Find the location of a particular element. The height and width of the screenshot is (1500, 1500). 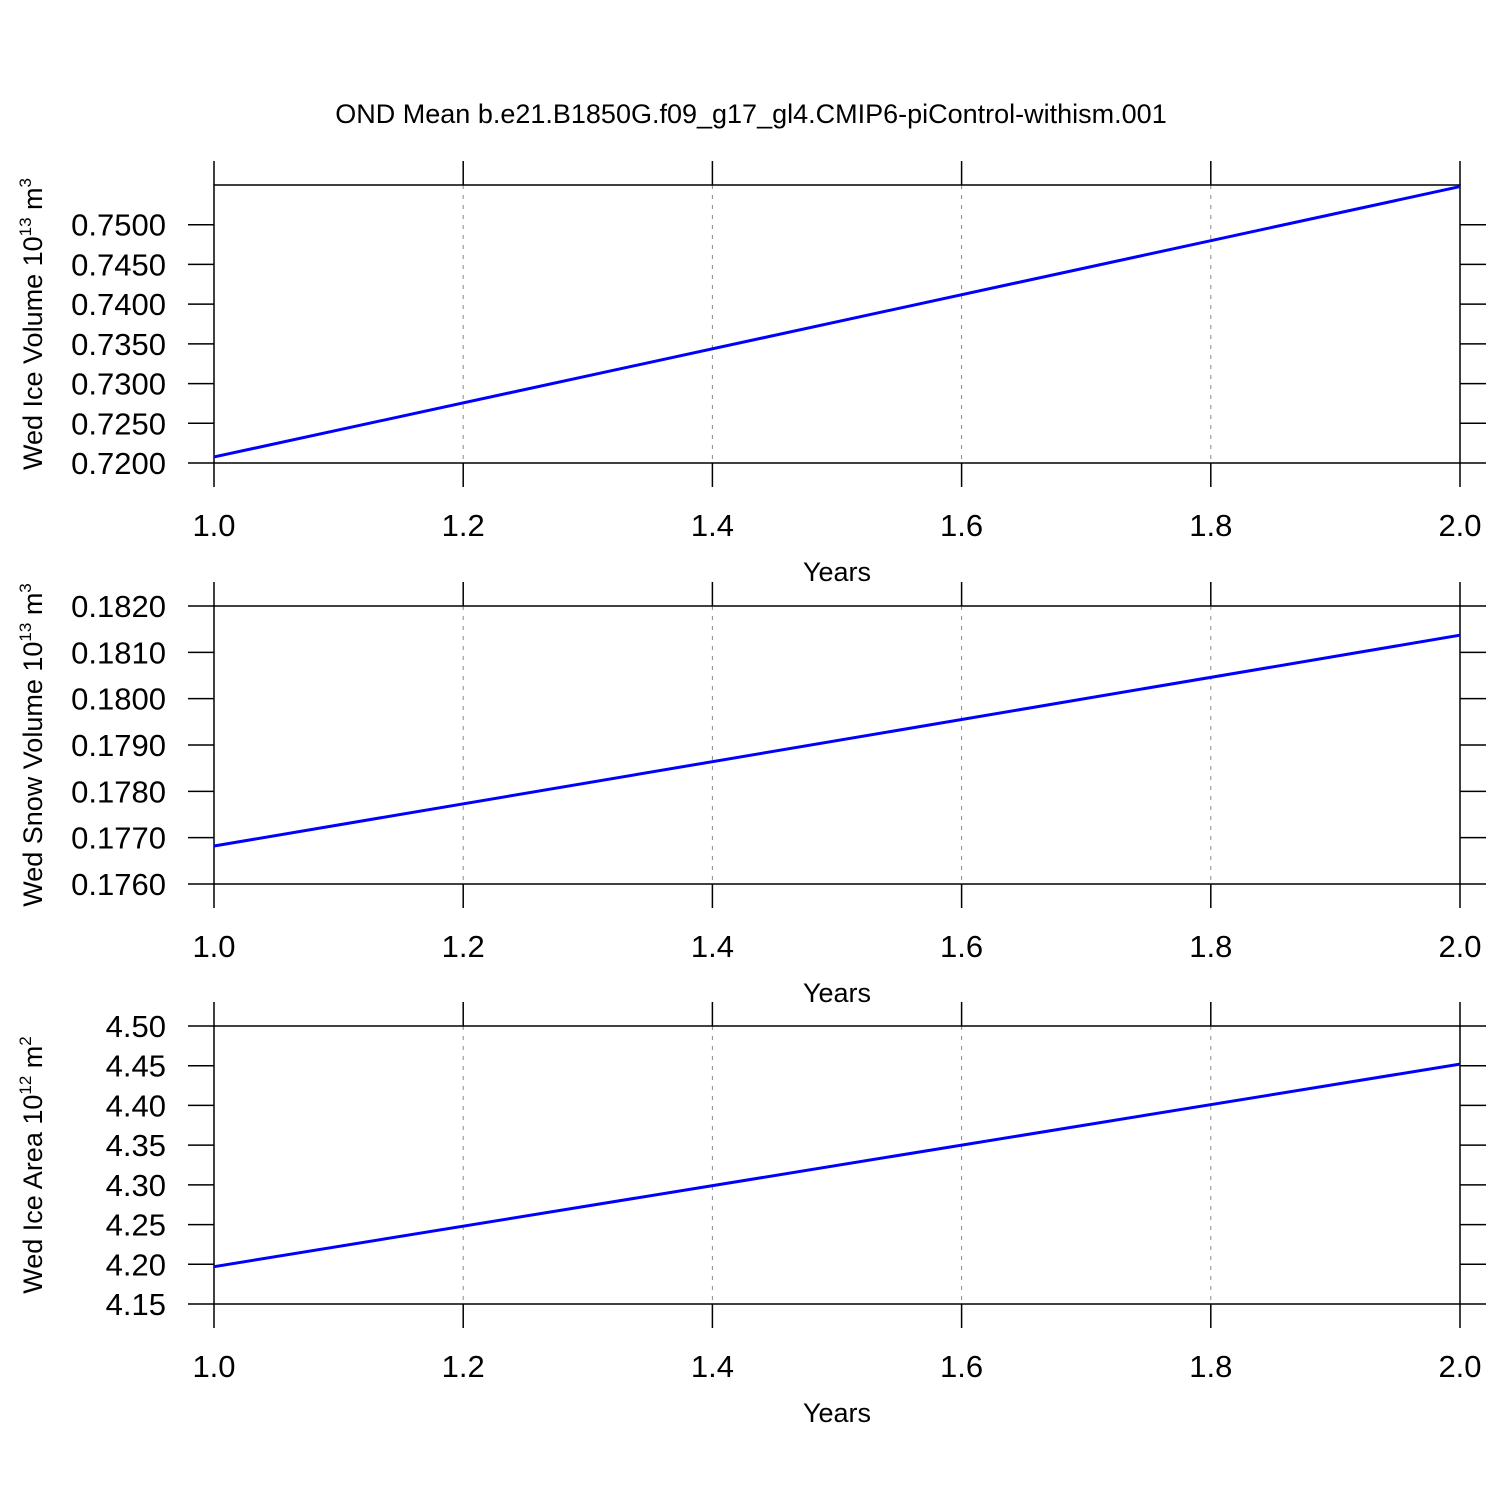

y-tick-label: 0.1810 is located at coordinates (118, 652).